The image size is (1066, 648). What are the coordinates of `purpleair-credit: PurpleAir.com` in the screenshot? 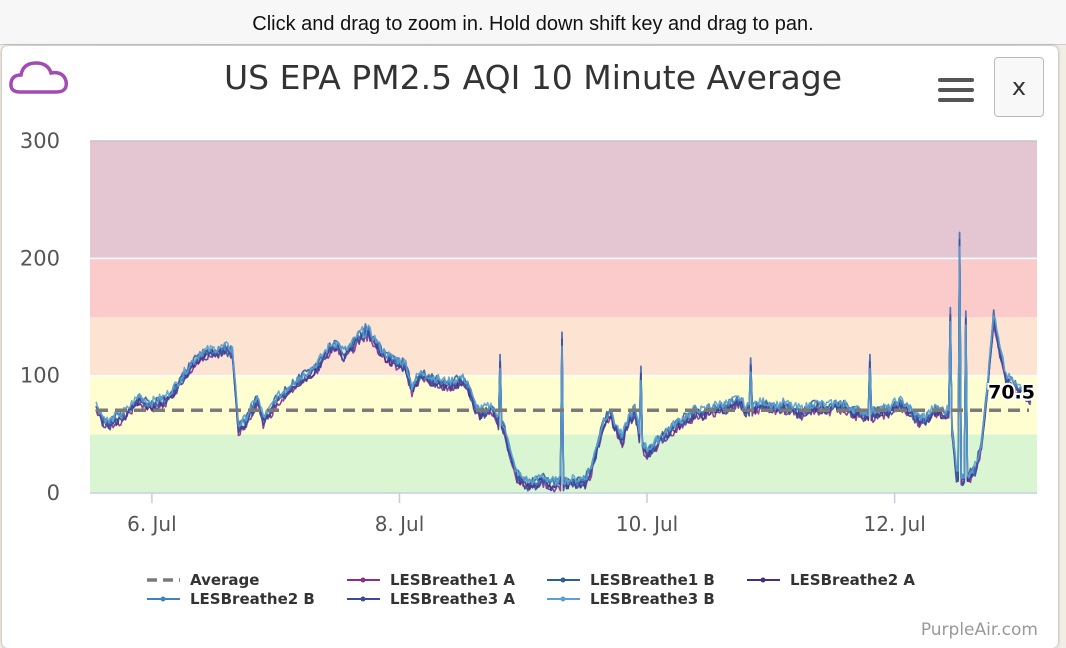 It's located at (979, 630).